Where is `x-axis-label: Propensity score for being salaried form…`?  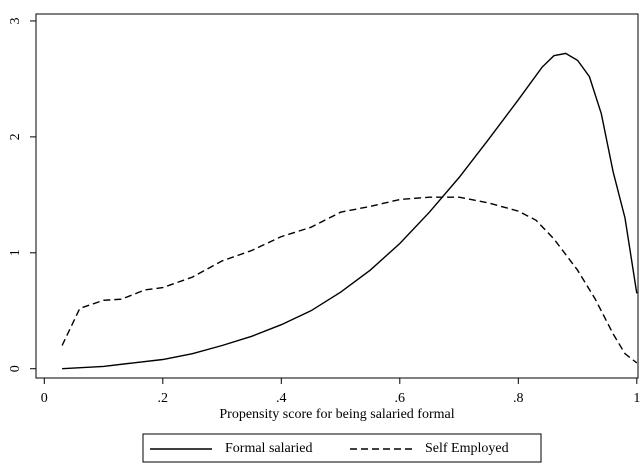 x-axis-label: Propensity score for being salaried form… is located at coordinates (336, 414).